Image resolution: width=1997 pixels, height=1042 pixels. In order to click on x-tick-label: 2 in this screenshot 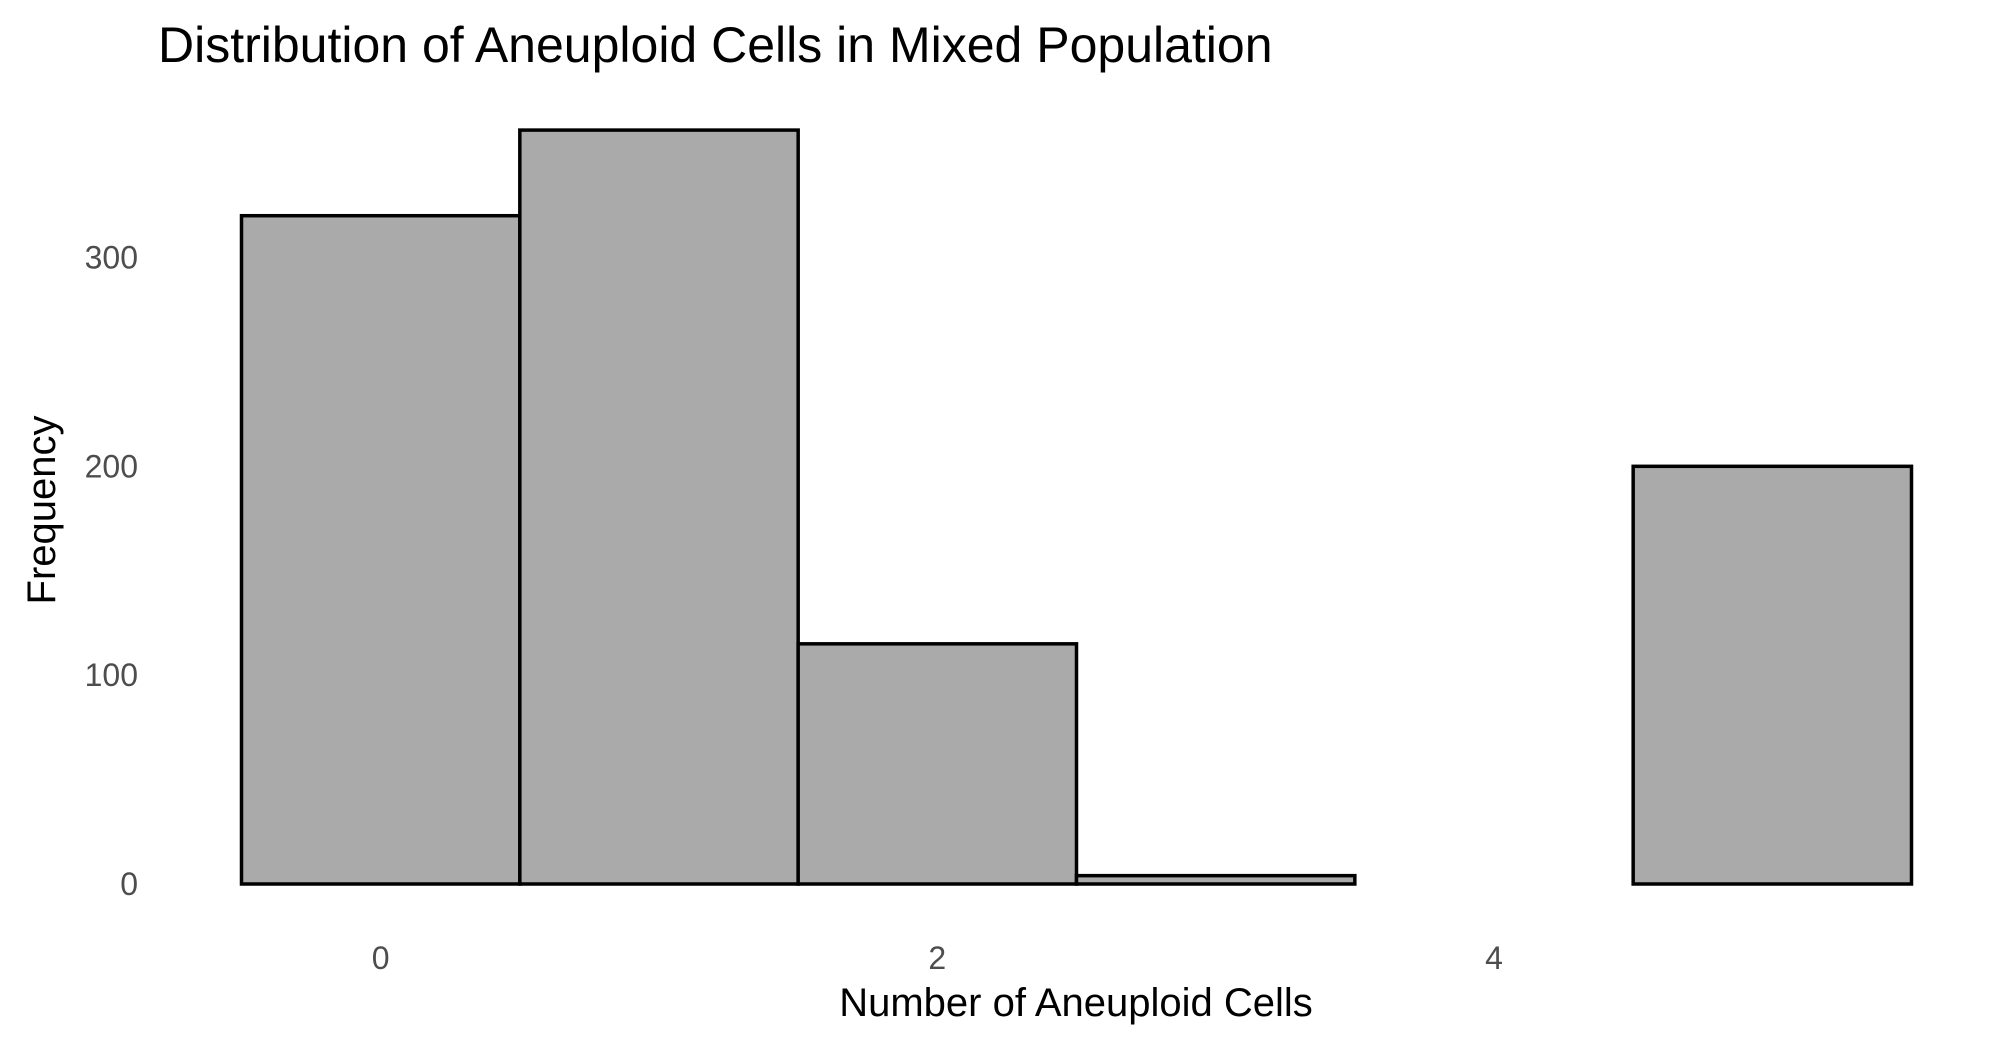, I will do `click(937, 958)`.